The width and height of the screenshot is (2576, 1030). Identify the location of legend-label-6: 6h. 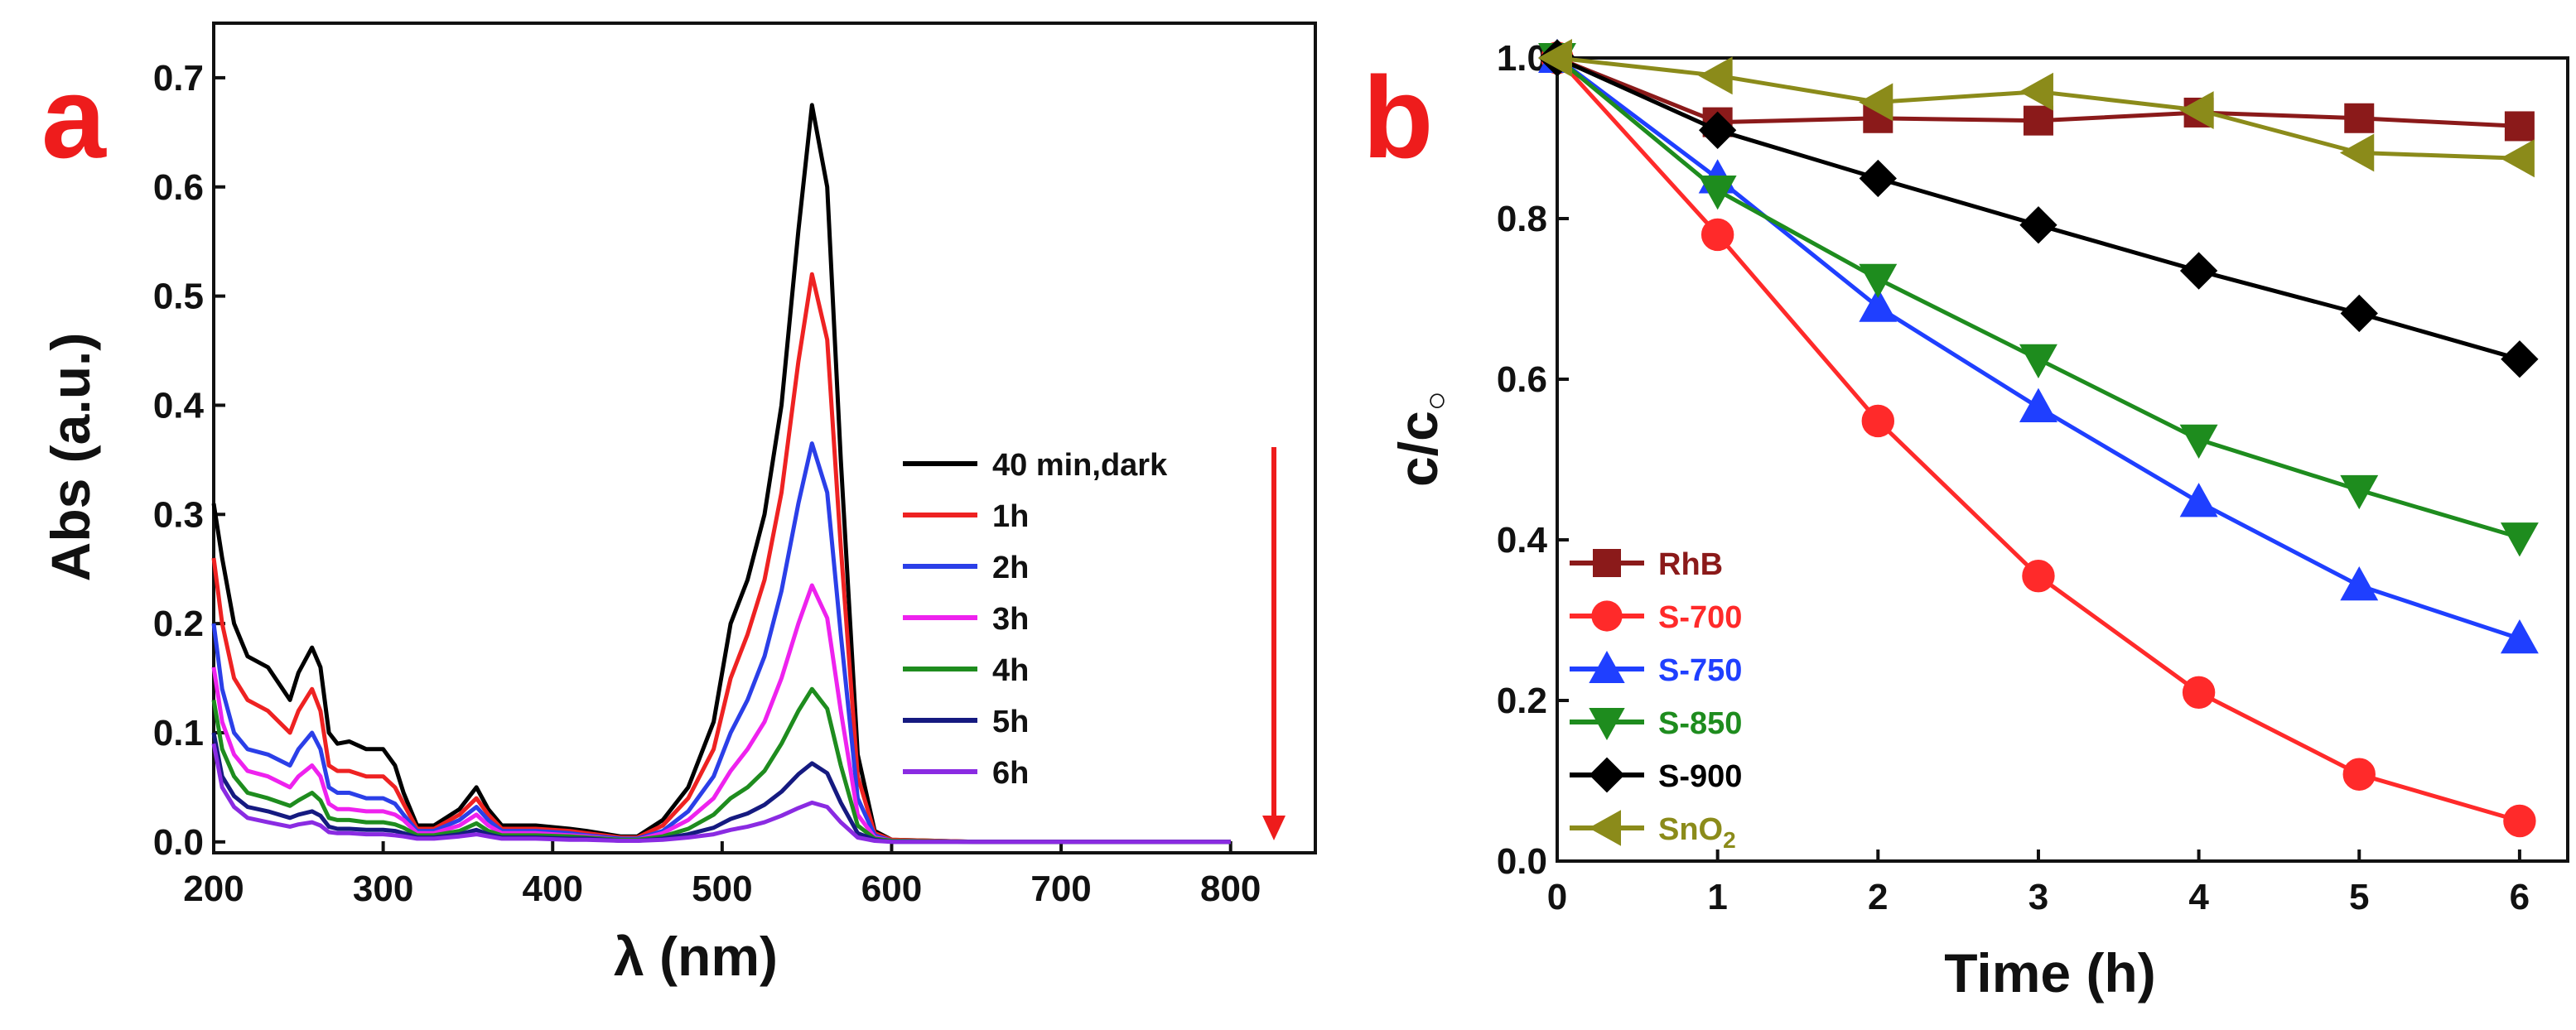
(1010, 774).